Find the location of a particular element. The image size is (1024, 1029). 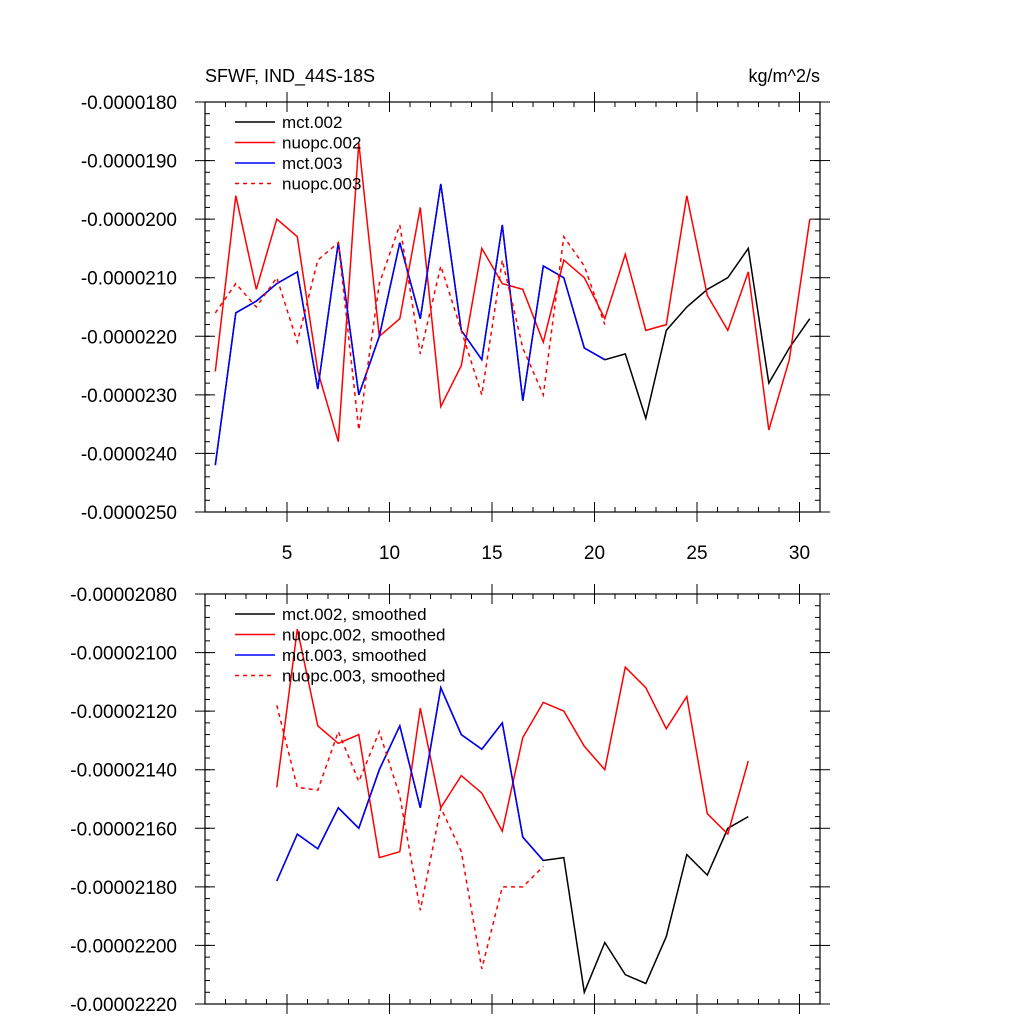

y-tick-label: -0.0000200 is located at coordinates (129, 220).